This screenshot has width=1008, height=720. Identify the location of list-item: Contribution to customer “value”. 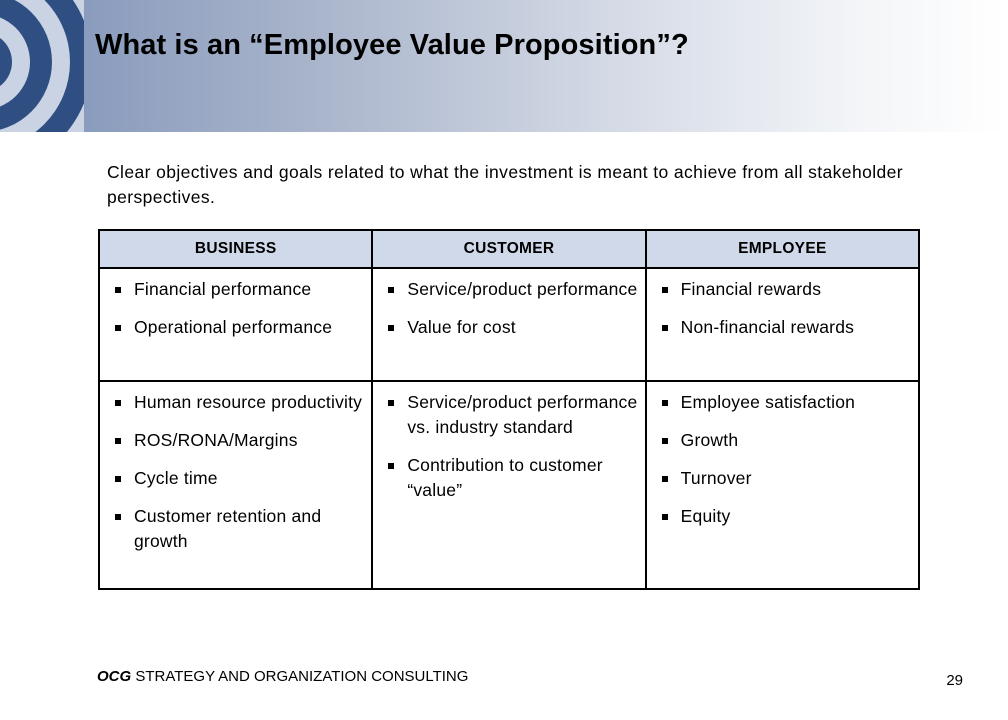
(510, 478).